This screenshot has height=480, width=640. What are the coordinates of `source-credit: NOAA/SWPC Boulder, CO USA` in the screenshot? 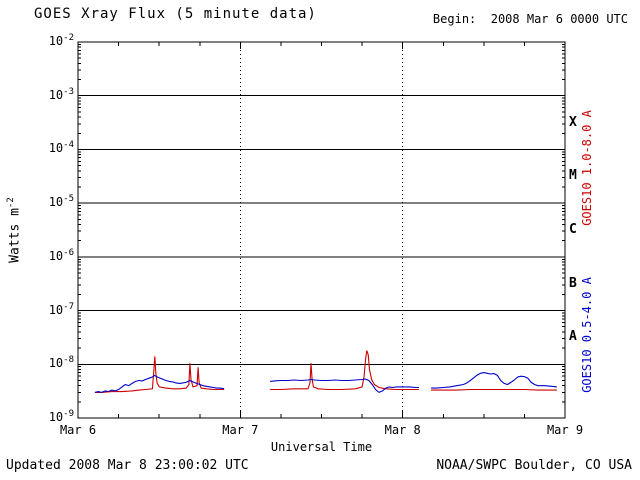 It's located at (534, 465).